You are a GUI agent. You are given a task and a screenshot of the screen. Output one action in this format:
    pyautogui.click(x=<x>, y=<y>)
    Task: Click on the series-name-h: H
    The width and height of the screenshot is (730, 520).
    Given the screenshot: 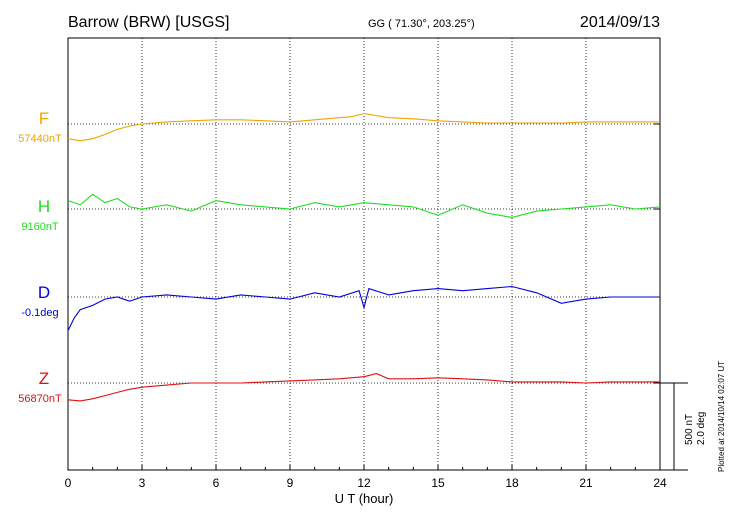 What is the action you would take?
    pyautogui.click(x=44, y=206)
    